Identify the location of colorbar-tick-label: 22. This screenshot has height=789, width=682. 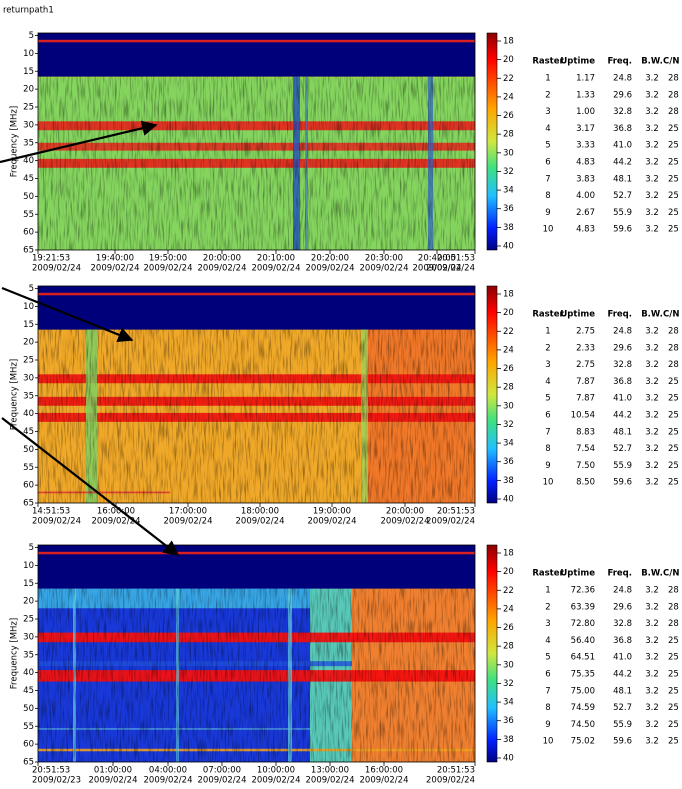
(508, 591).